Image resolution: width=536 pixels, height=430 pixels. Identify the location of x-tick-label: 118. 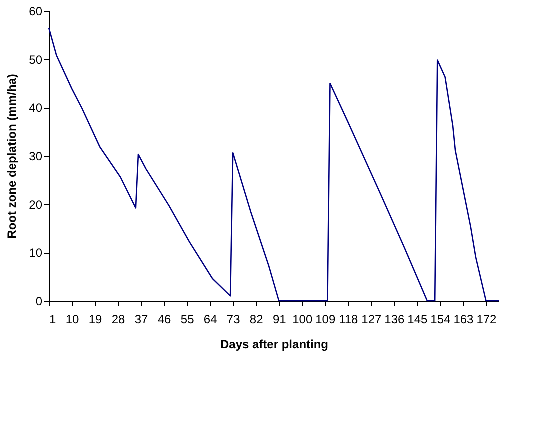
(349, 319).